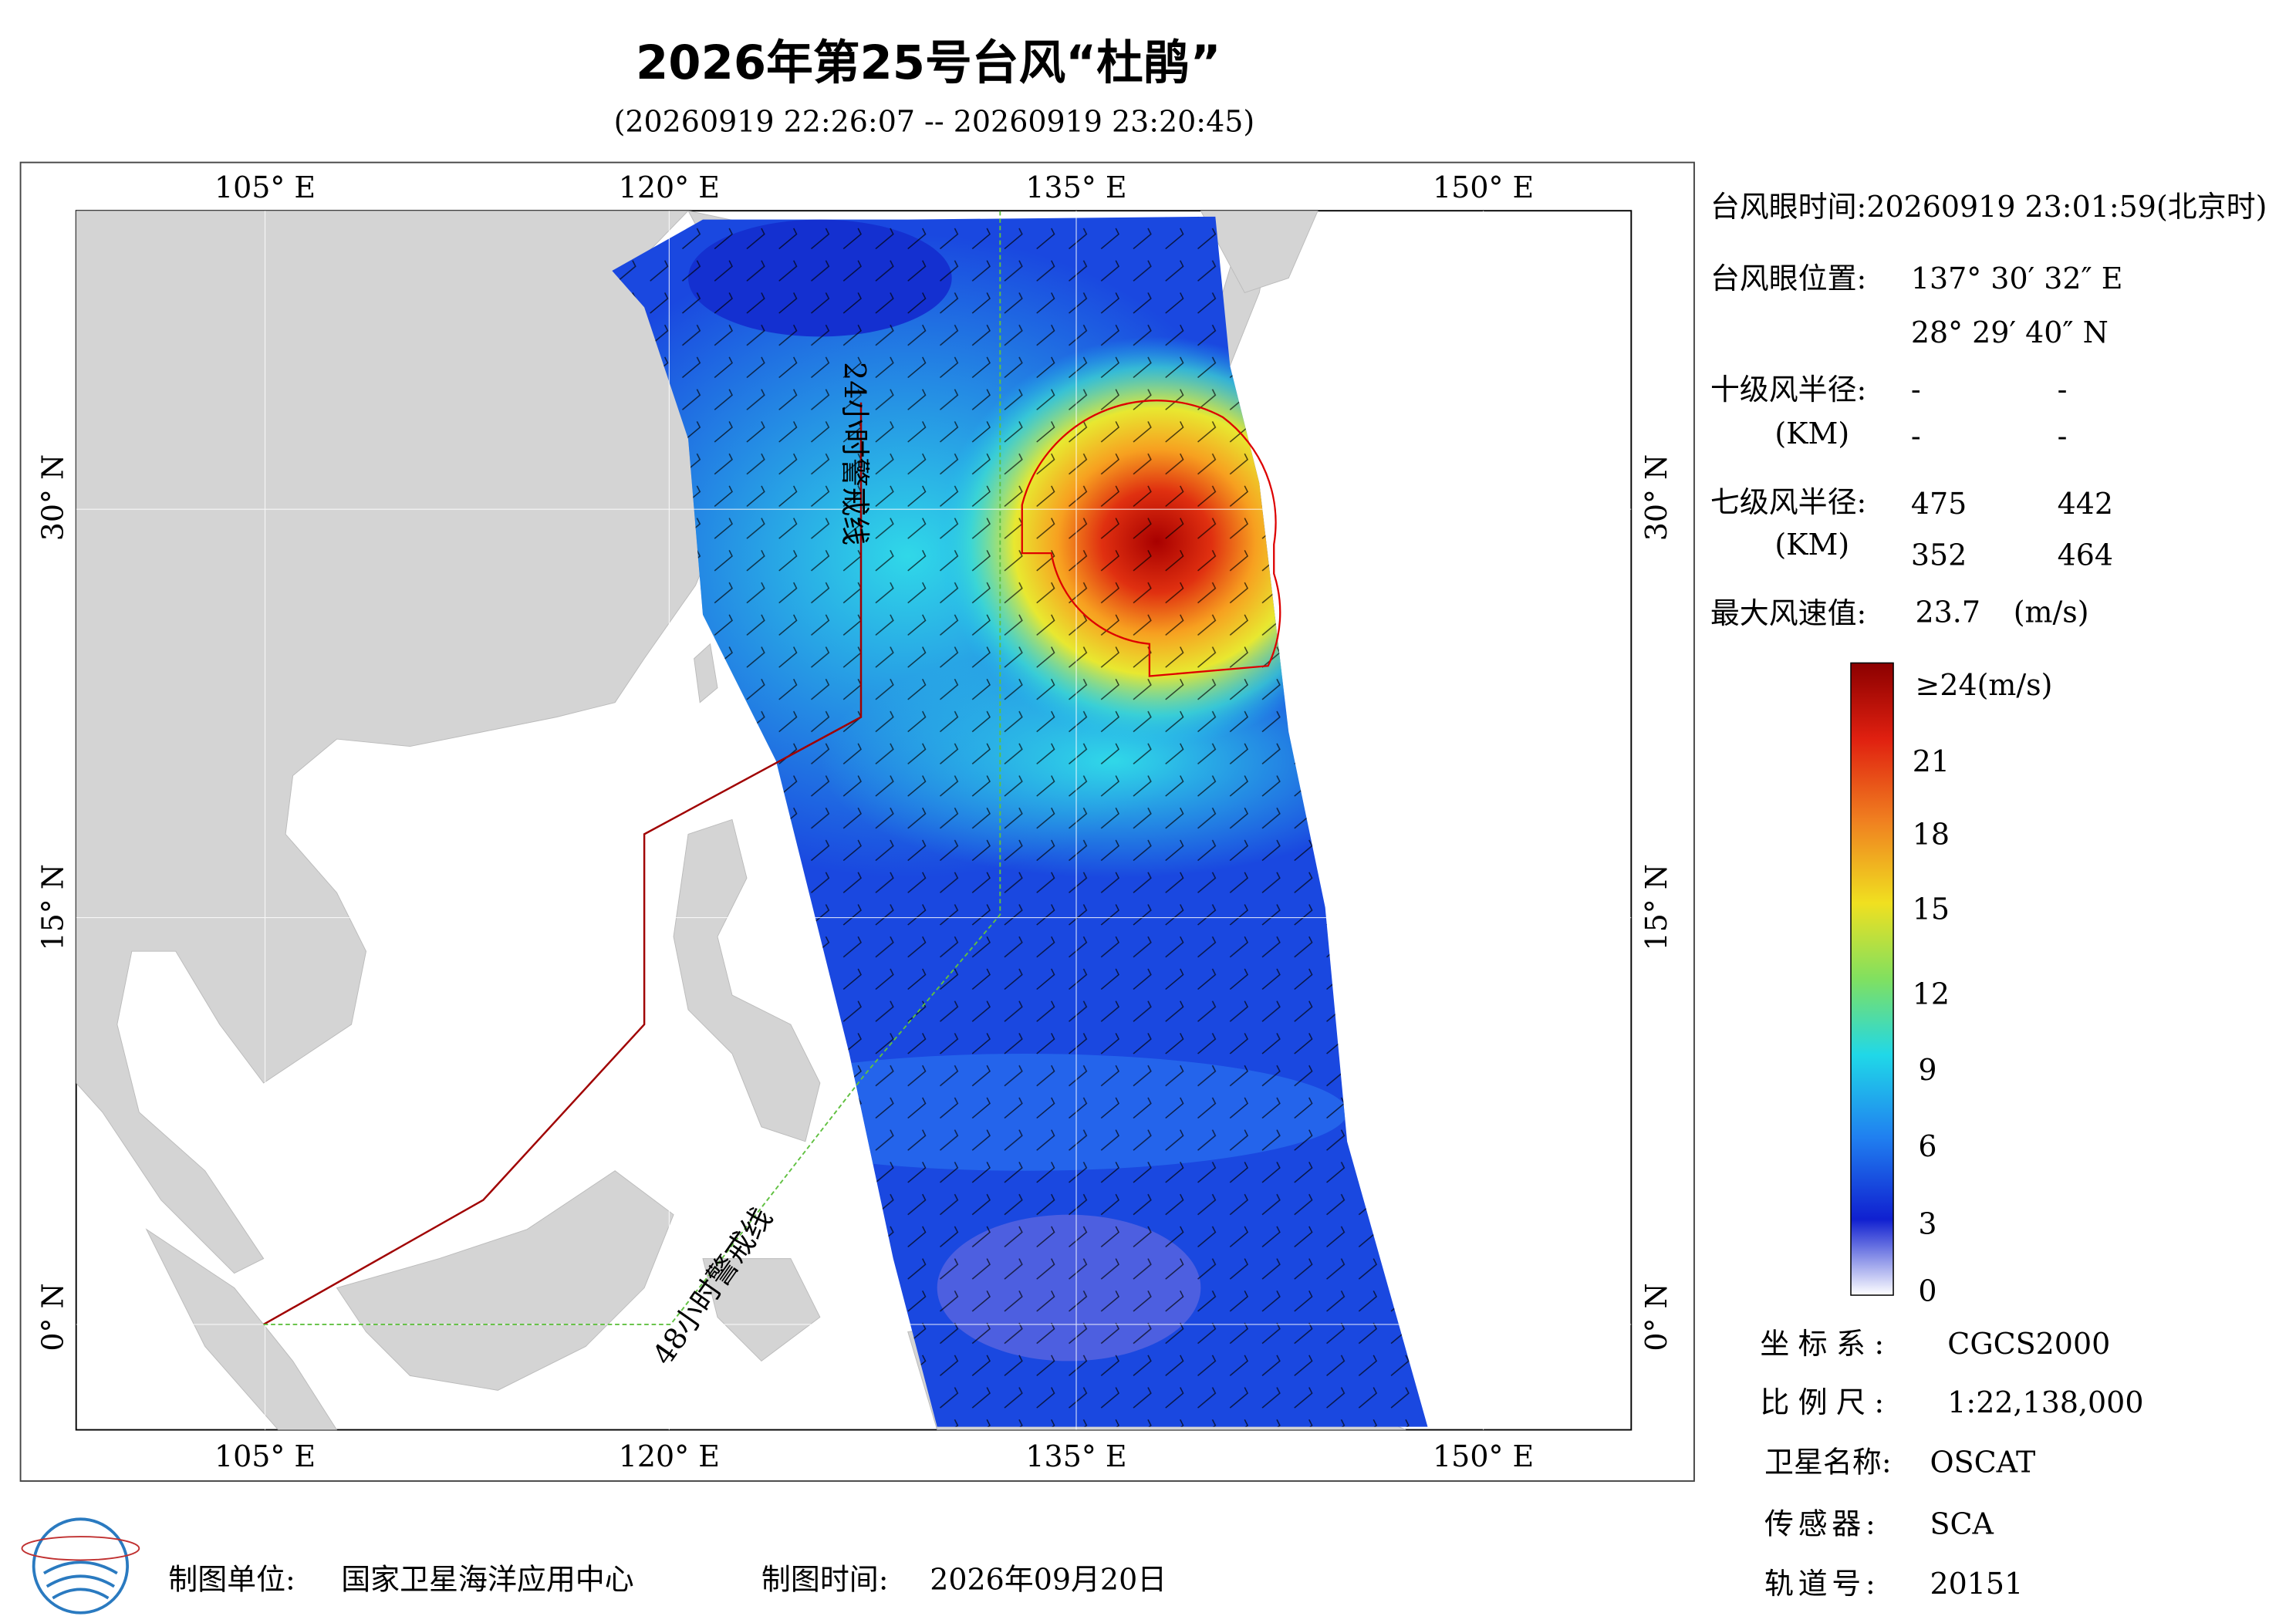 The height and width of the screenshot is (1623, 2296). What do you see at coordinates (1788, 502) in the screenshot?
I see `r7-label: 七级风半径:` at bounding box center [1788, 502].